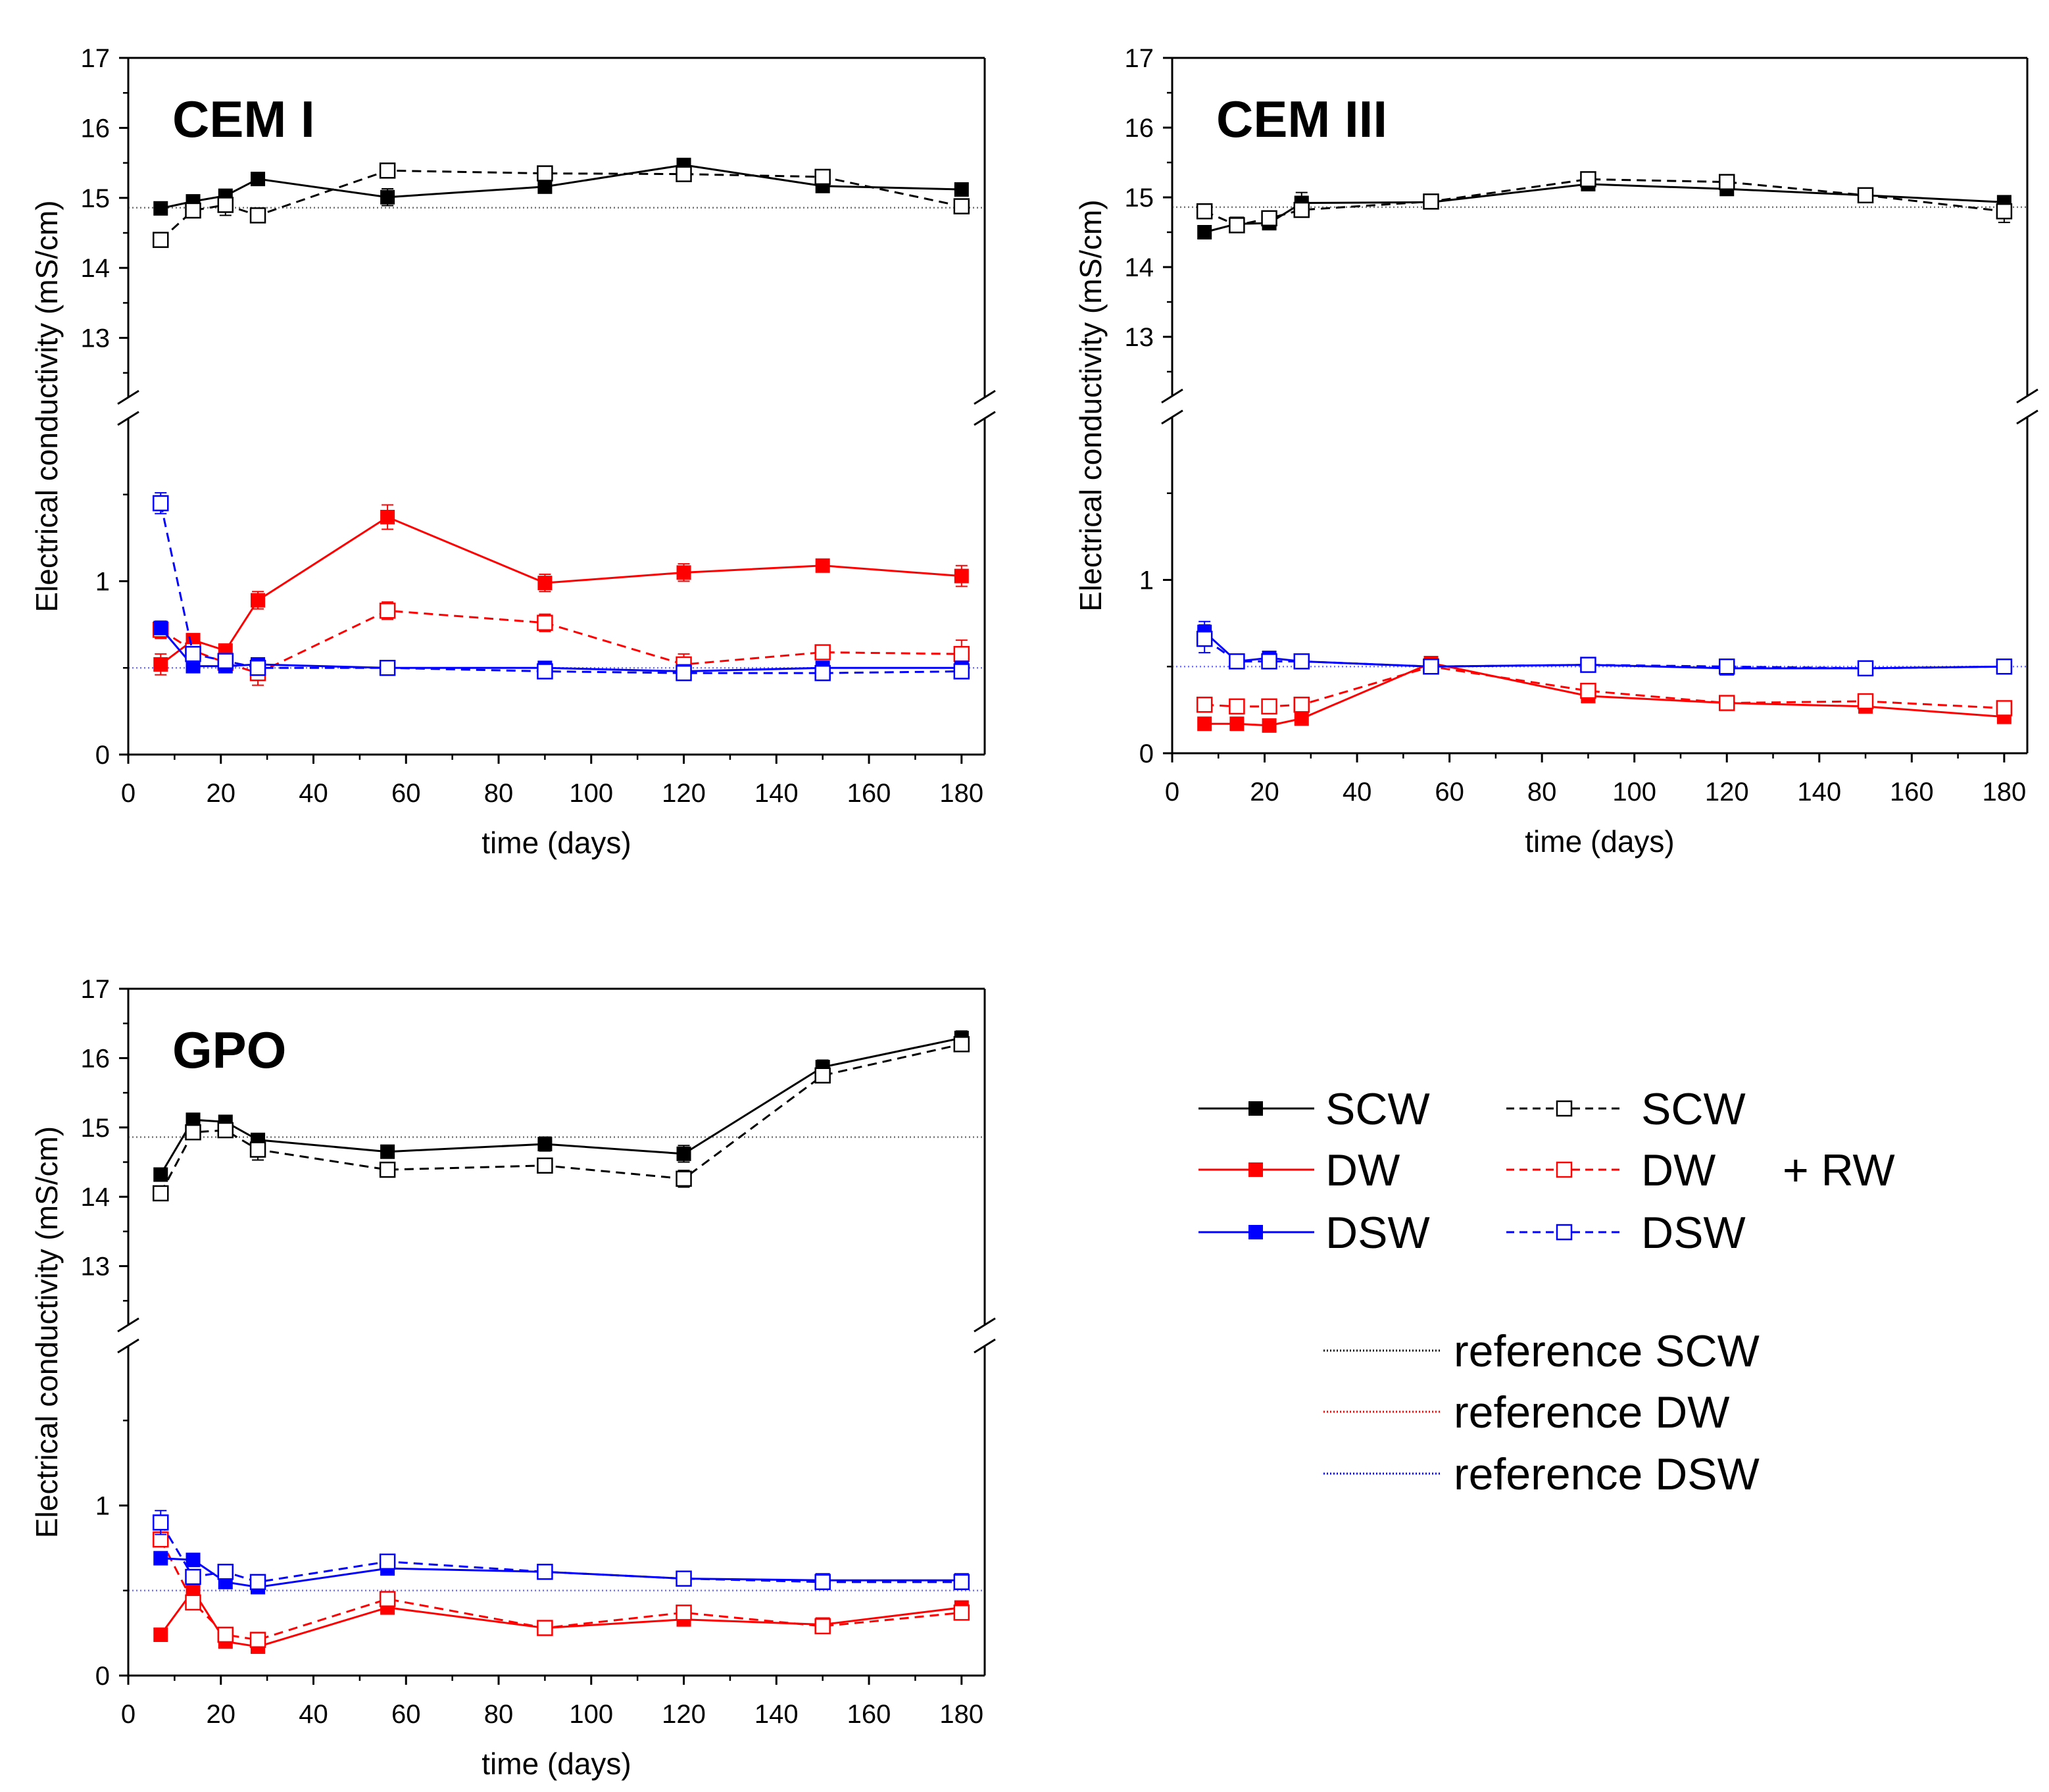 The width and height of the screenshot is (2049, 1792). I want to click on x-tick-label: 40, so click(313, 1715).